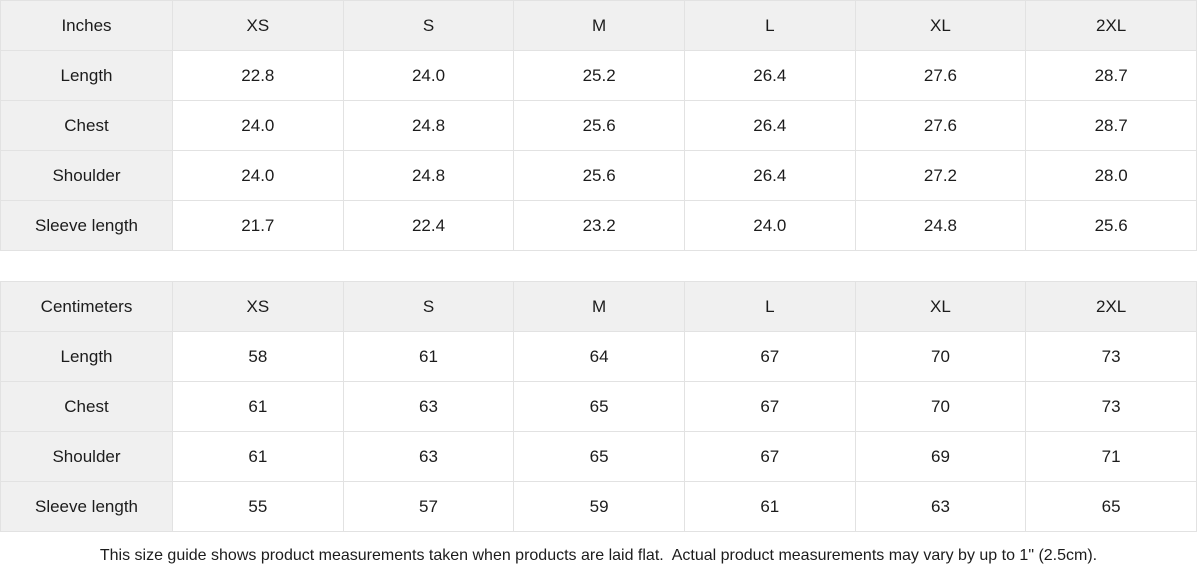 This screenshot has width=1197, height=580. I want to click on table-row: Shoulder 24.0 24.8 25.6 26.4 27.2 28.0, so click(598, 175).